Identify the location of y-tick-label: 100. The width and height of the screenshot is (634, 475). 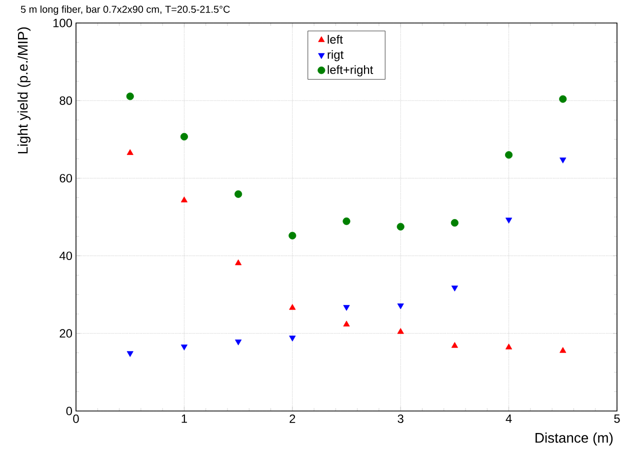
(62, 23).